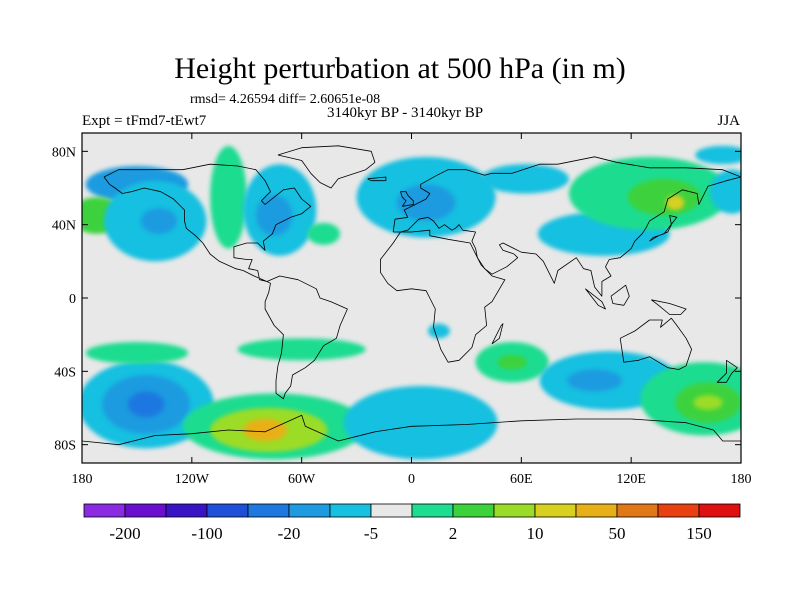 This screenshot has width=800, height=600. What do you see at coordinates (207, 222) in the screenshot?
I see `coast-north-america` at bounding box center [207, 222].